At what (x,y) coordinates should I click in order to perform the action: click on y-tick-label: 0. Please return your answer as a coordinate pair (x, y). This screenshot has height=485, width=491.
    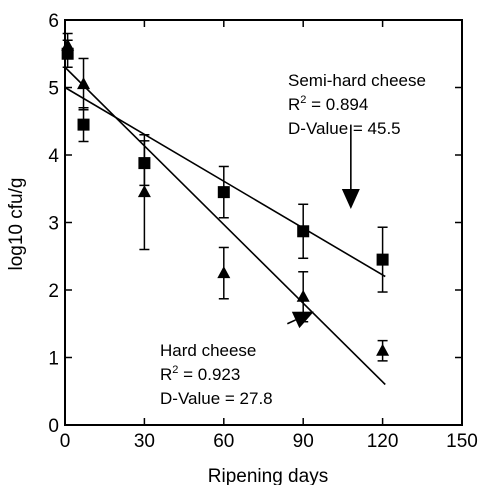
    Looking at the image, I should click on (53, 426).